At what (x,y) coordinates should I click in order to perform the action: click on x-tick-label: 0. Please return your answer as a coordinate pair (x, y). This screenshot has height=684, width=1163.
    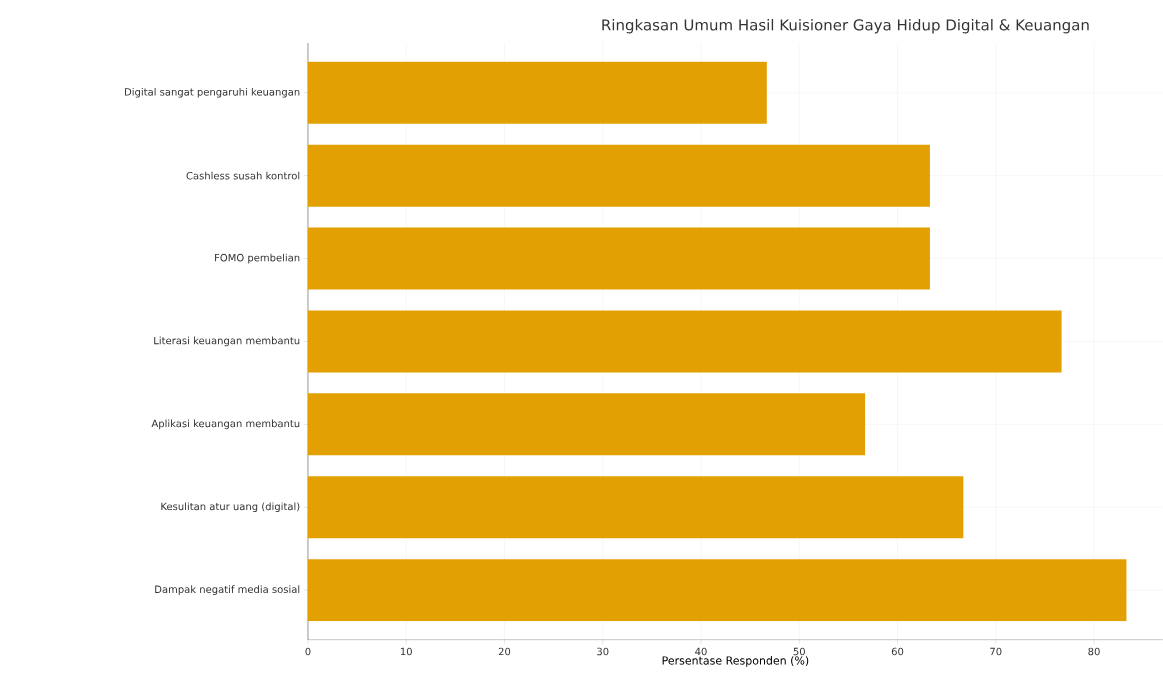
    Looking at the image, I should click on (308, 651).